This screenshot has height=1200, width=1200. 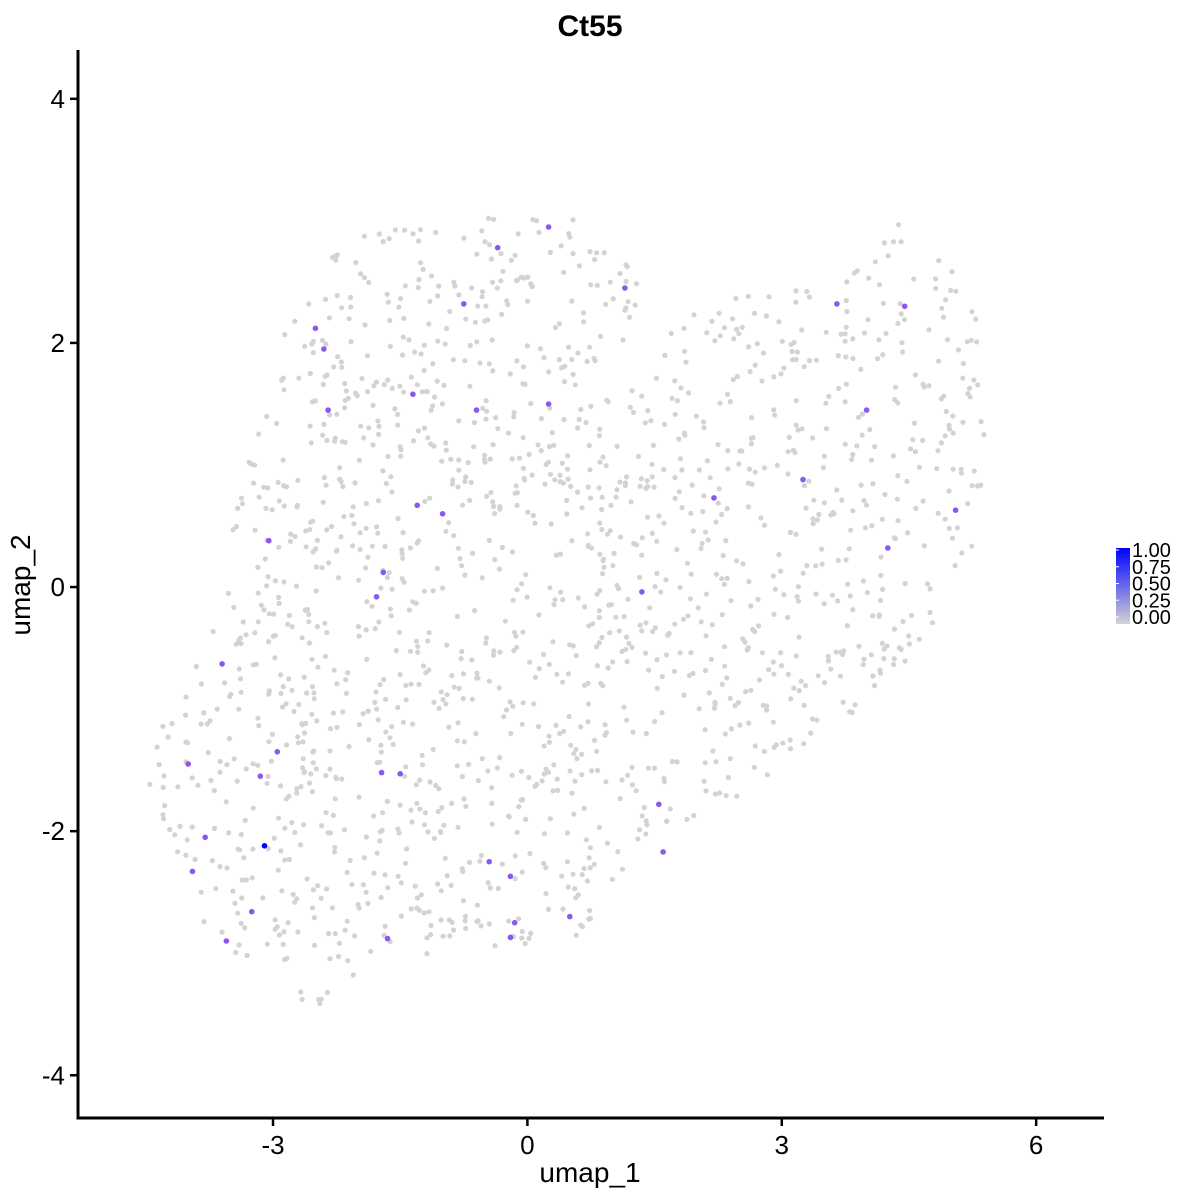 I want to click on x-tick-label: -3, so click(x=272, y=1145).